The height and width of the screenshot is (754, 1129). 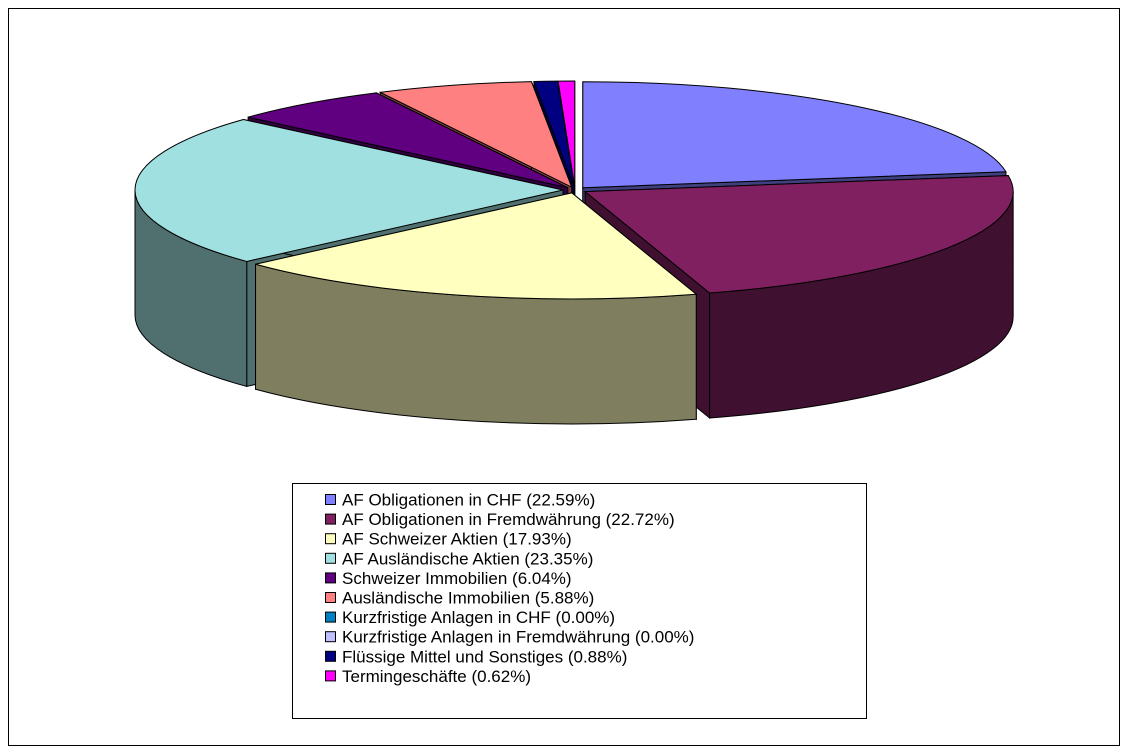 I want to click on legend-label: Flüssige Mittel und Sonstiges (0.88%), so click(x=484, y=656).